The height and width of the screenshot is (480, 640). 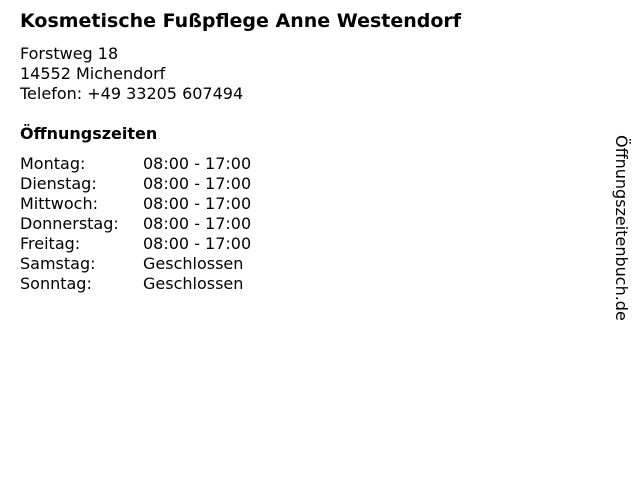 I want to click on day-label: Dienstag:, so click(x=58, y=183).